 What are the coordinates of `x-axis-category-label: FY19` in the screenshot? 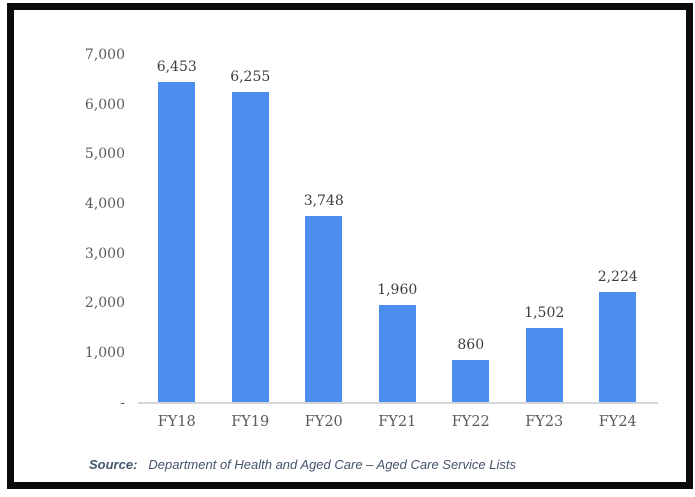 It's located at (250, 422).